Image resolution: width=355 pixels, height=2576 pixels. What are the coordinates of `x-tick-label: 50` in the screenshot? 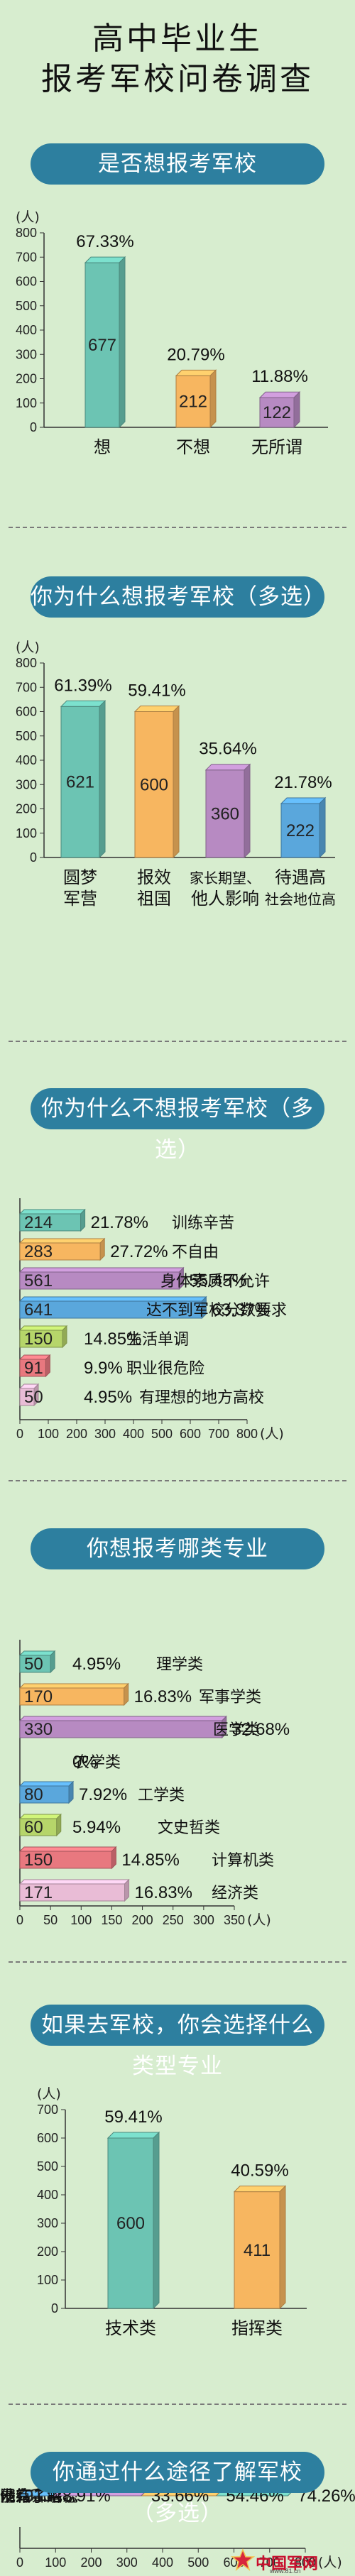 It's located at (50, 1920).